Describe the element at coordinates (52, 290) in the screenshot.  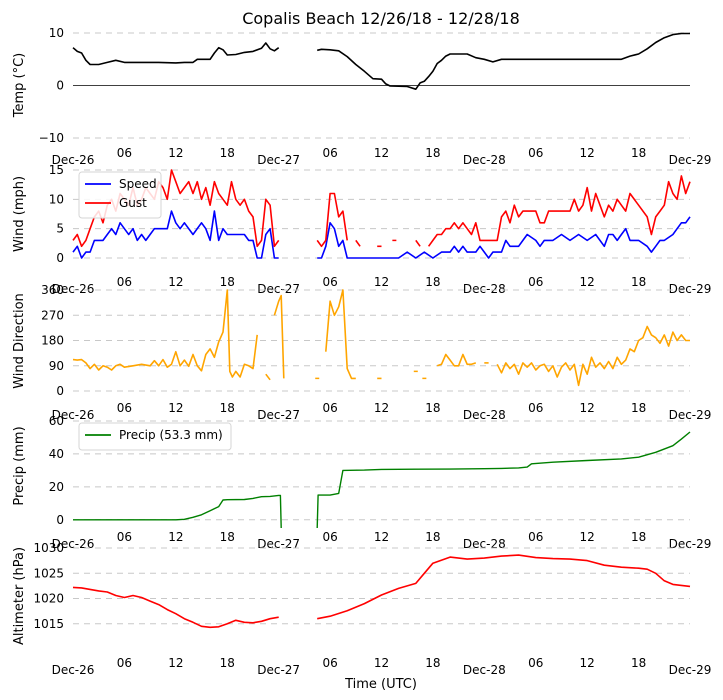
I see `y-tick-label: 360` at that location.